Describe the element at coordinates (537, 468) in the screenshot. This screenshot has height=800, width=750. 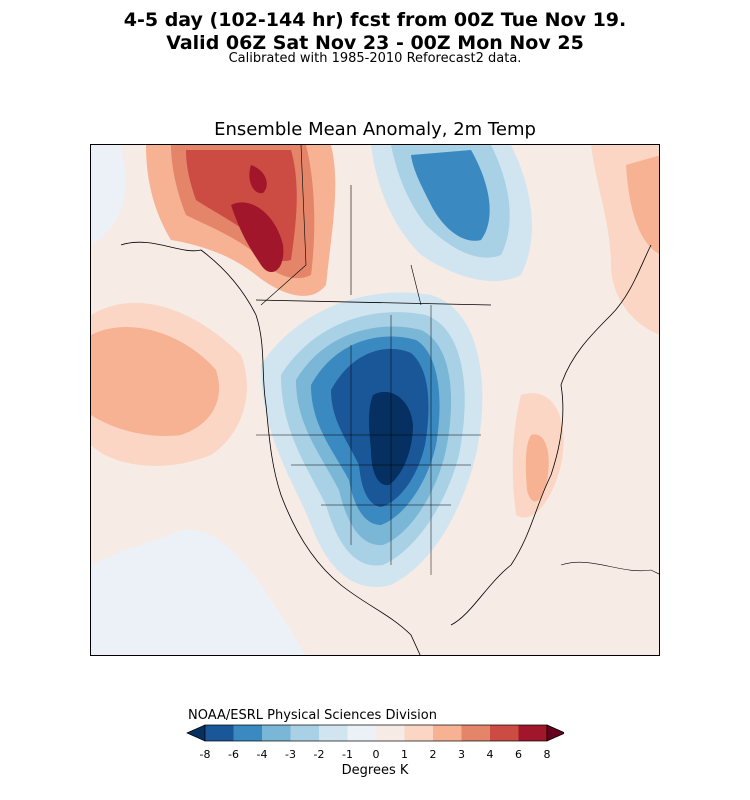
I see `east-coast-warm-core` at that location.